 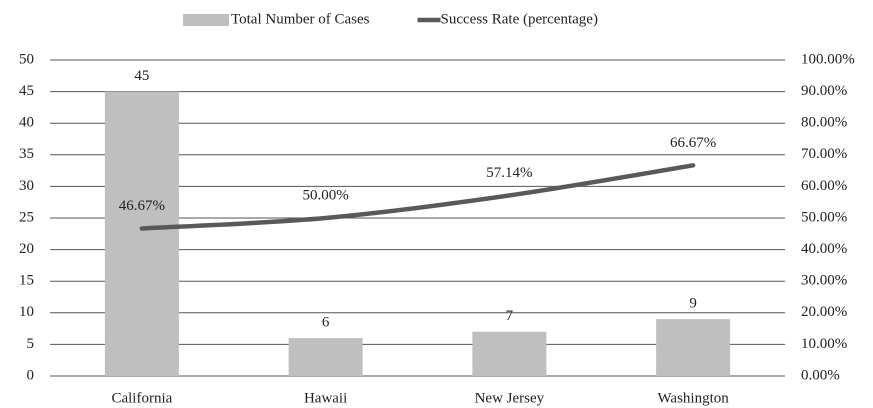 I want to click on y2-tick-label: 20.00%, so click(x=824, y=312).